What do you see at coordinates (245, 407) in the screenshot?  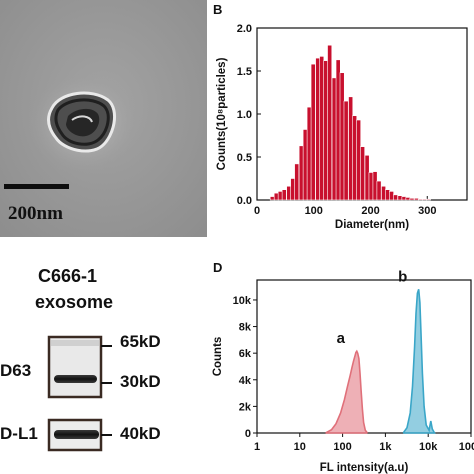 I see `y-tick-label-d: 2k` at bounding box center [245, 407].